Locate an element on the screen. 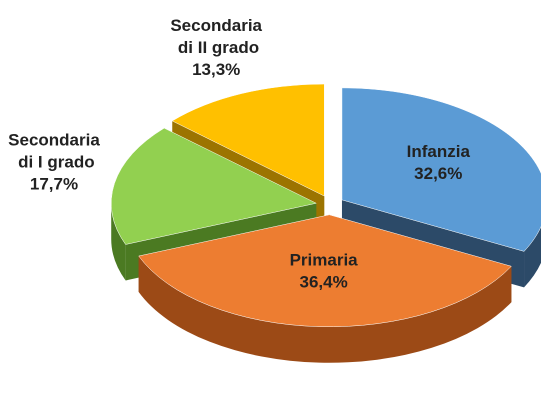 The height and width of the screenshot is (401, 541). value-label: 36,4% is located at coordinates (324, 281).